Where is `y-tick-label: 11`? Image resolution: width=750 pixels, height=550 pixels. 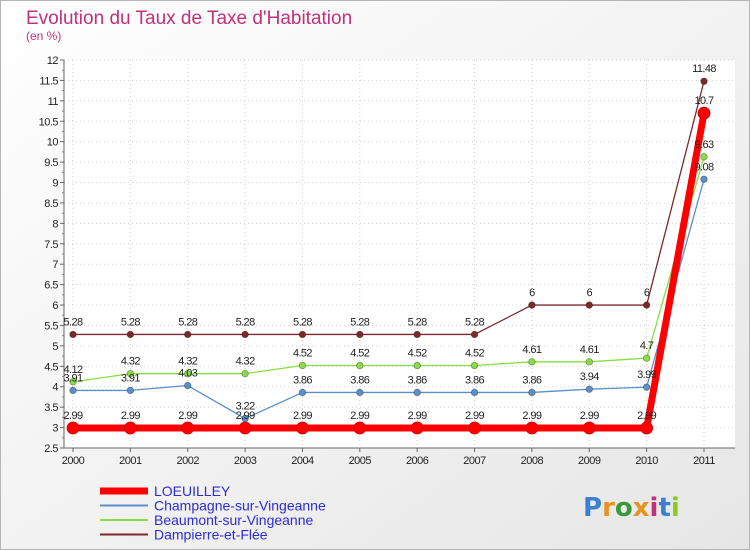
y-tick-label: 11 is located at coordinates (53, 102).